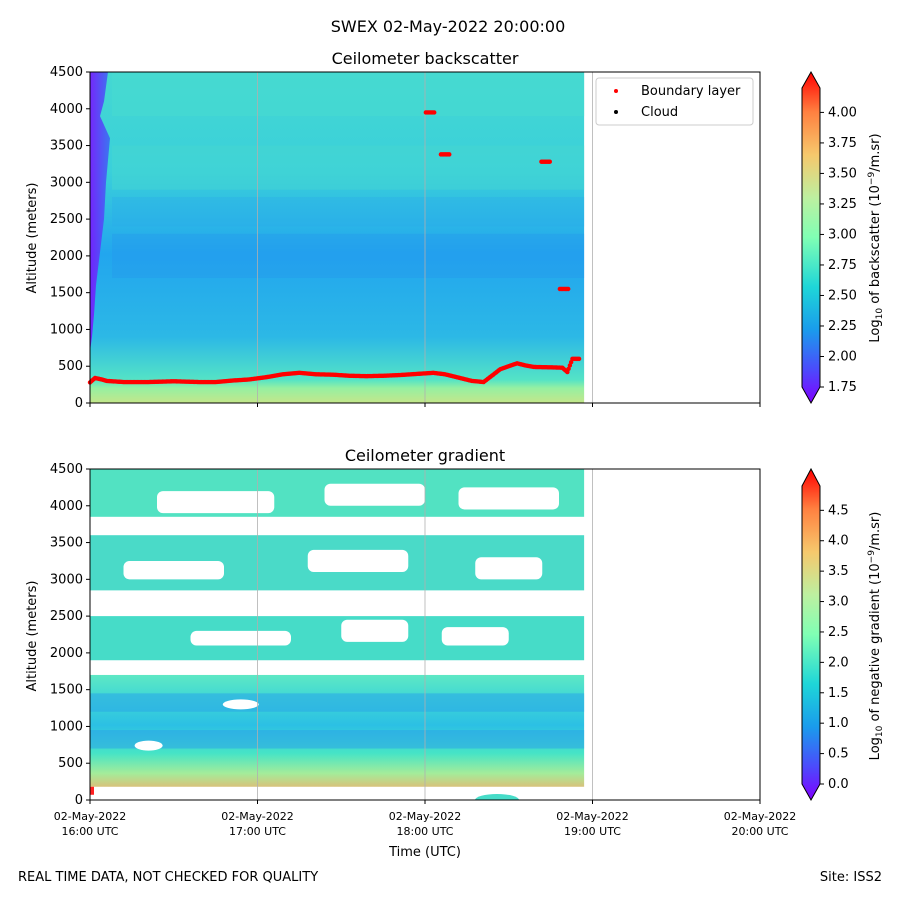  I want to click on colorbar-tick-label: 3.00, so click(842, 234).